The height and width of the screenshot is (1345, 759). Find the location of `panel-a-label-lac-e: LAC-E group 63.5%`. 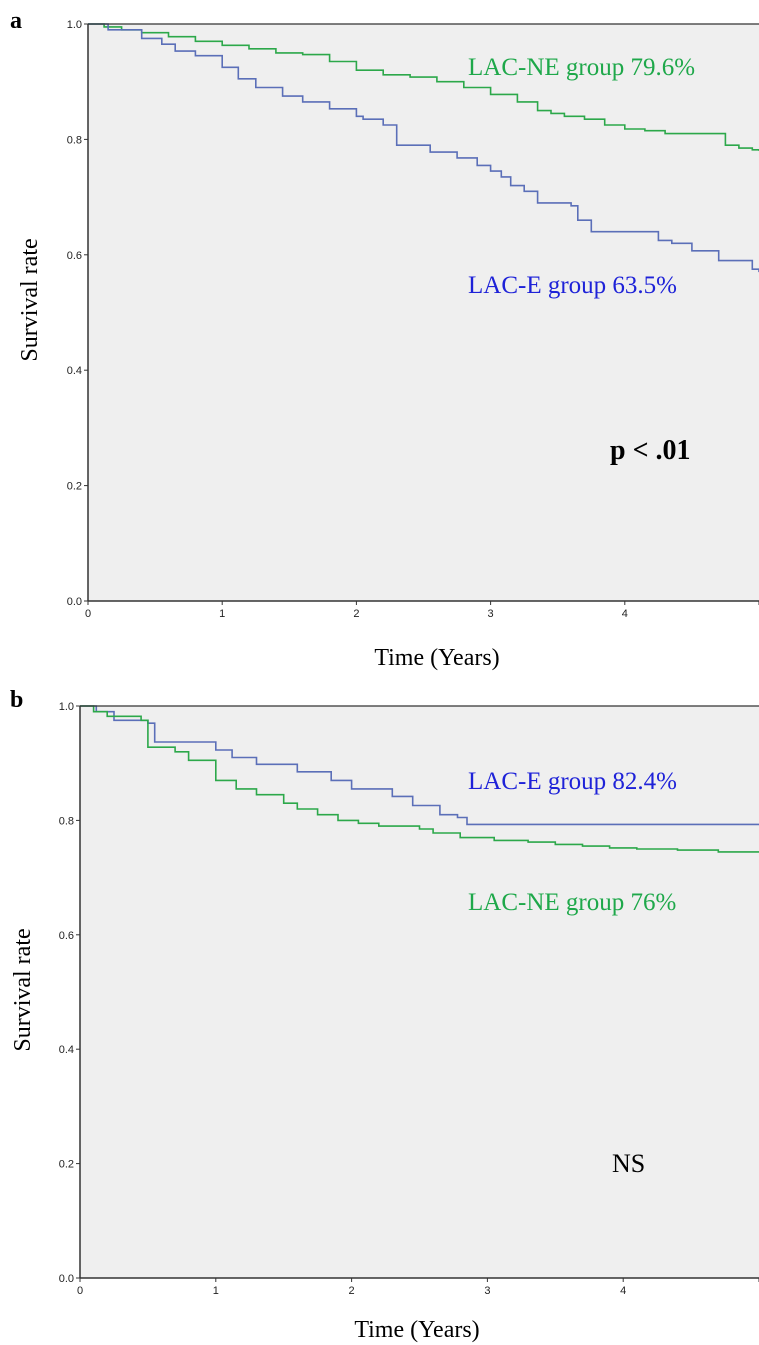

panel-a-label-lac-e: LAC-E group 63.5% is located at coordinates (572, 285).